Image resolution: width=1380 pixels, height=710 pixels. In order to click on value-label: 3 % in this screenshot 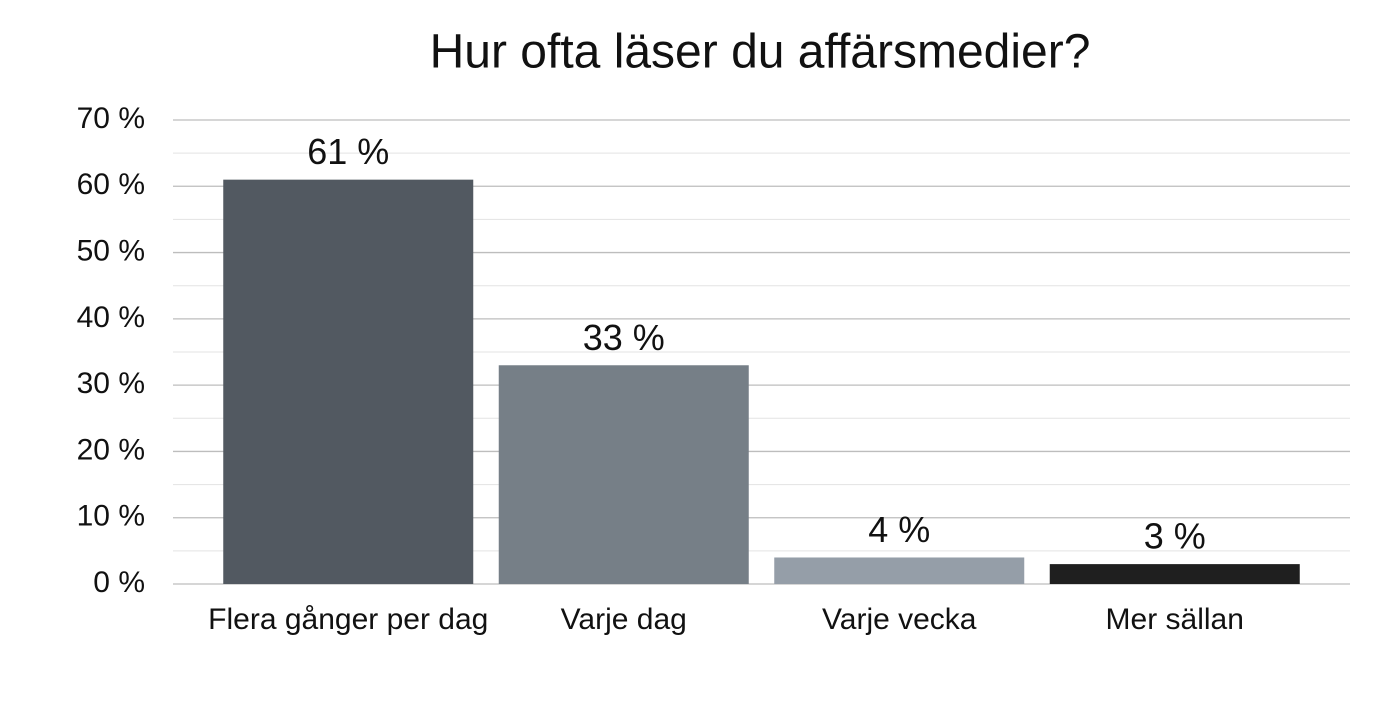, I will do `click(1175, 536)`.